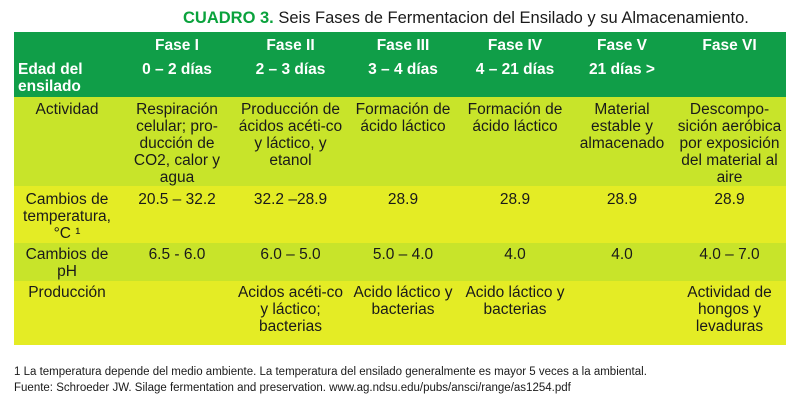  Describe the element at coordinates (67, 263) in the screenshot. I see `row-label: Cambios de pH` at that location.